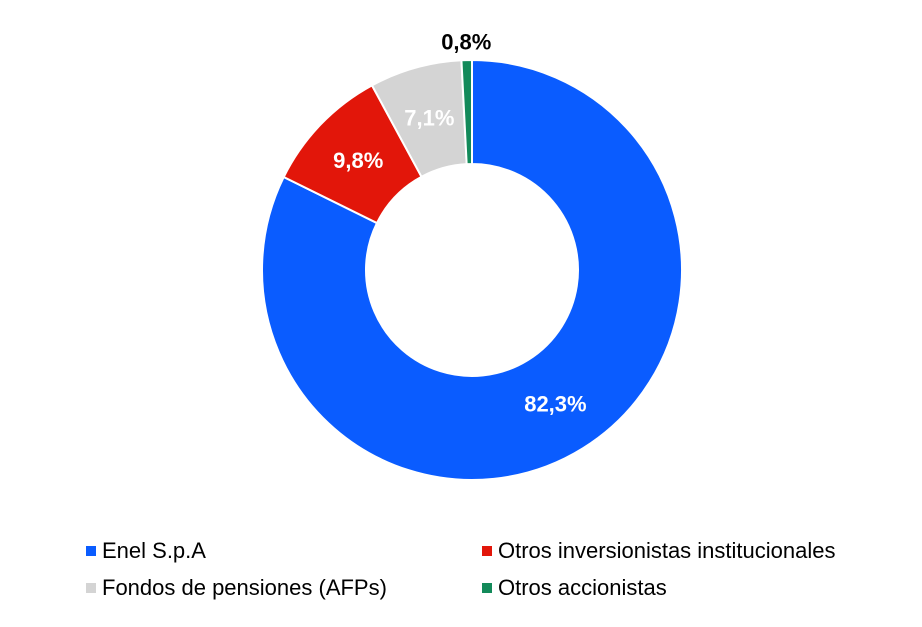 The height and width of the screenshot is (627, 922). Describe the element at coordinates (429, 117) in the screenshot. I see `slice-label-fondos-pensiones: 7,1%` at that location.